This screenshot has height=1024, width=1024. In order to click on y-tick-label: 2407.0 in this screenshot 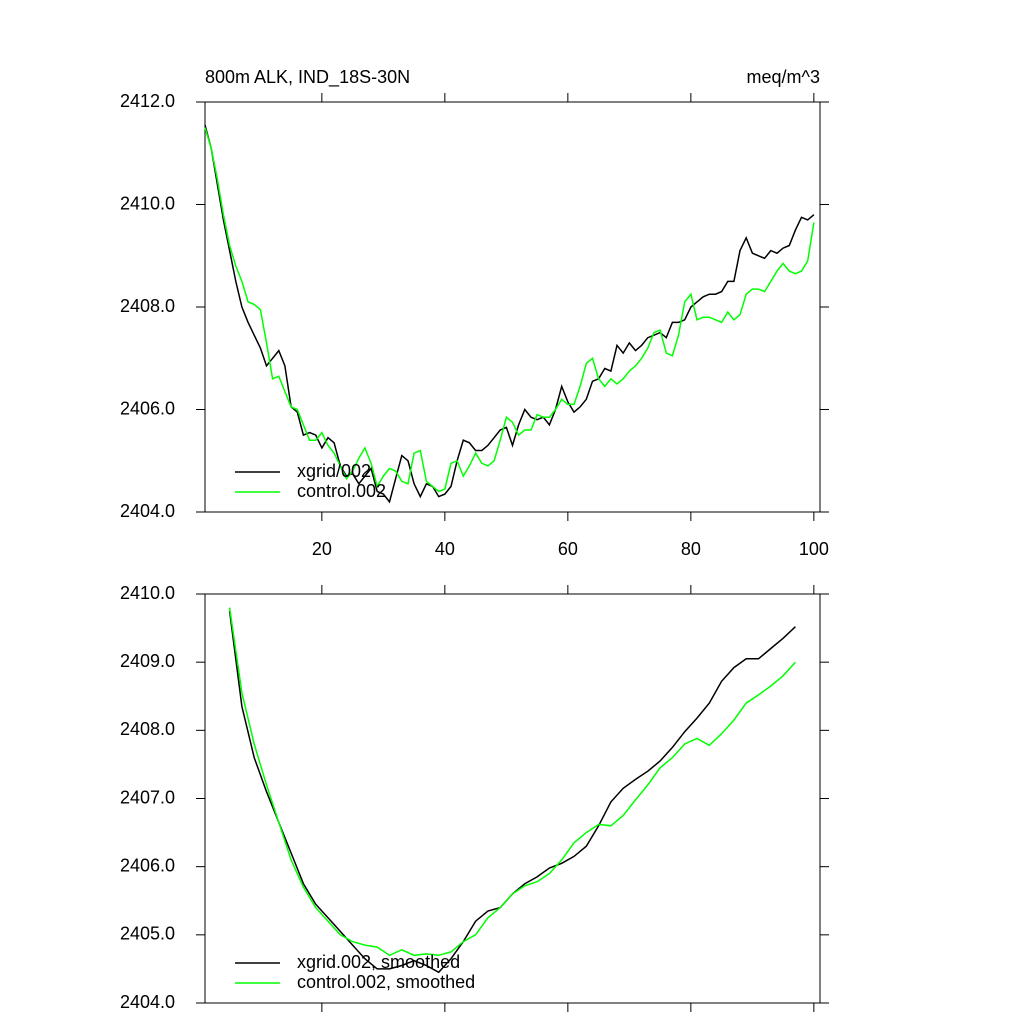, I will do `click(147, 797)`.